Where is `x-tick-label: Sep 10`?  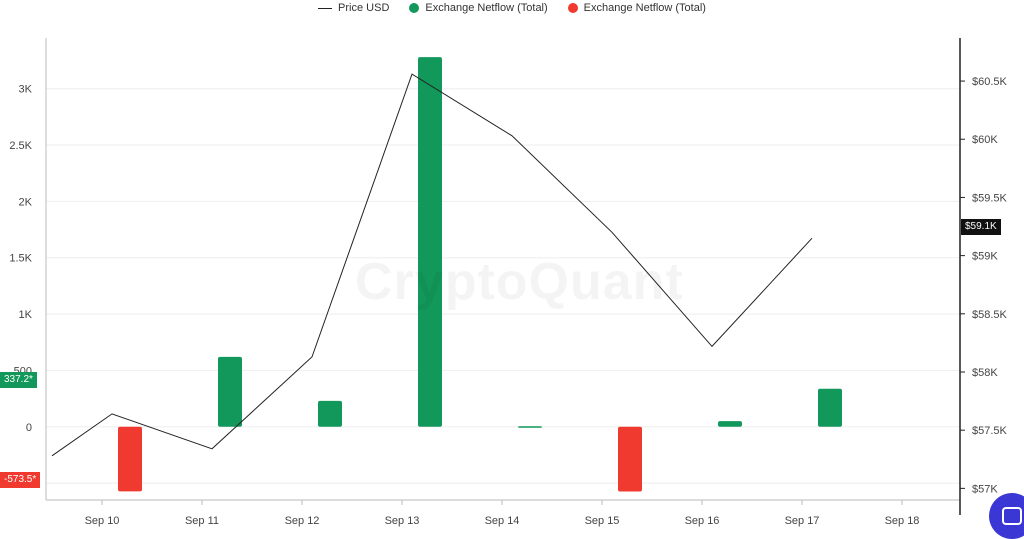
x-tick-label: Sep 10 is located at coordinates (102, 521).